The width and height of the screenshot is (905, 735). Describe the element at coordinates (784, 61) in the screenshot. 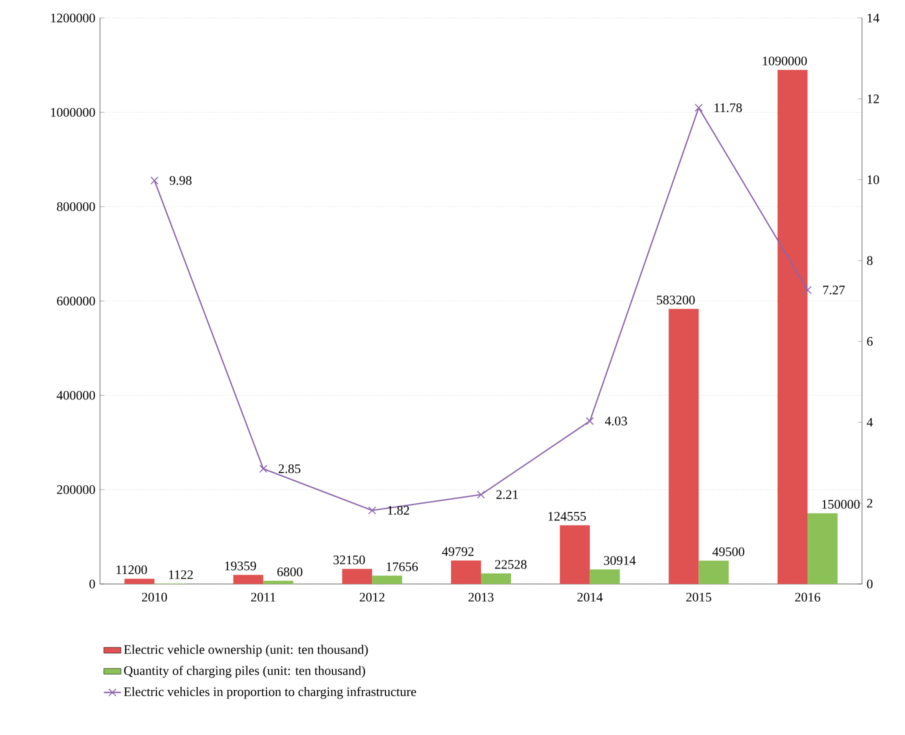

I see `data-label: 1090000` at that location.